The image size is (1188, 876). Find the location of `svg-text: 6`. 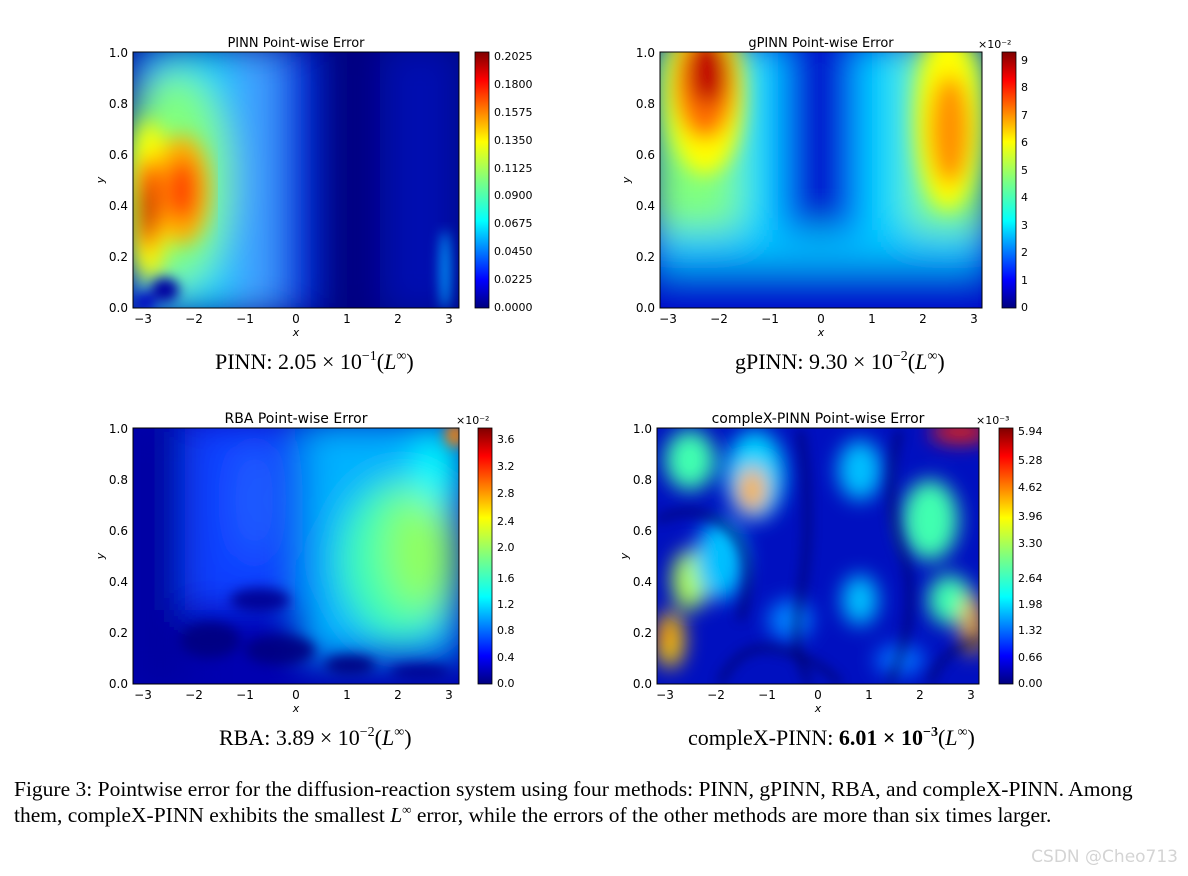

svg-text: 6 is located at coordinates (1024, 142).